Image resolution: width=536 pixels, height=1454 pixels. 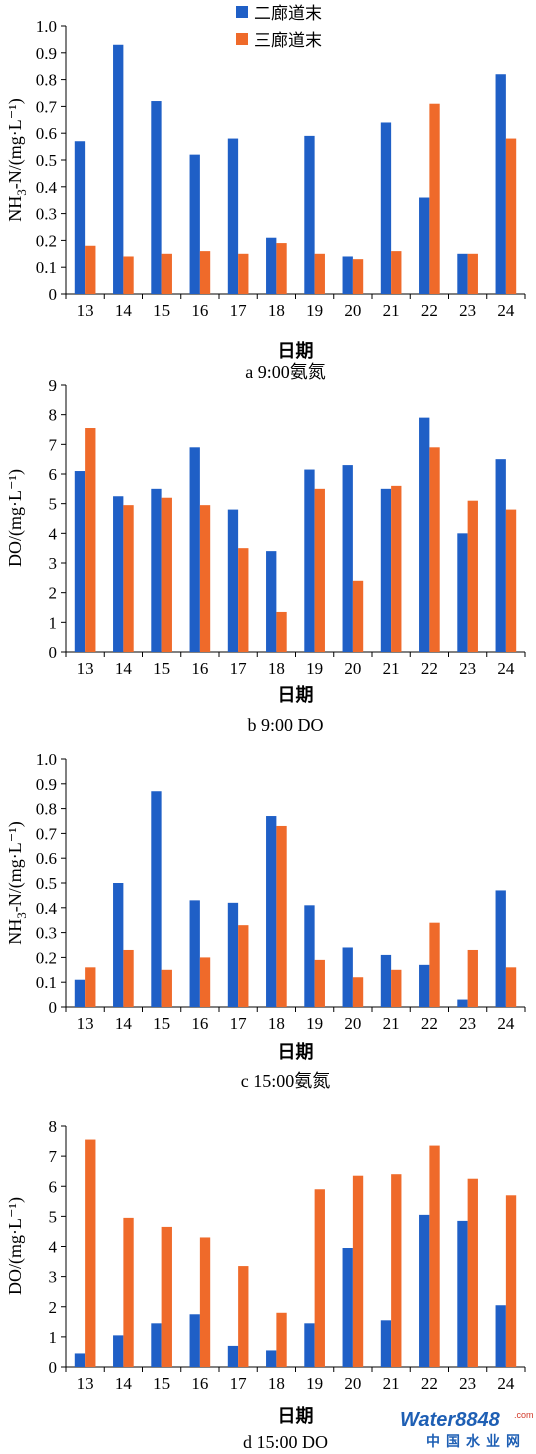 I want to click on y-axis-title: DO/(mg·L⁻¹), so click(x=15, y=1246).